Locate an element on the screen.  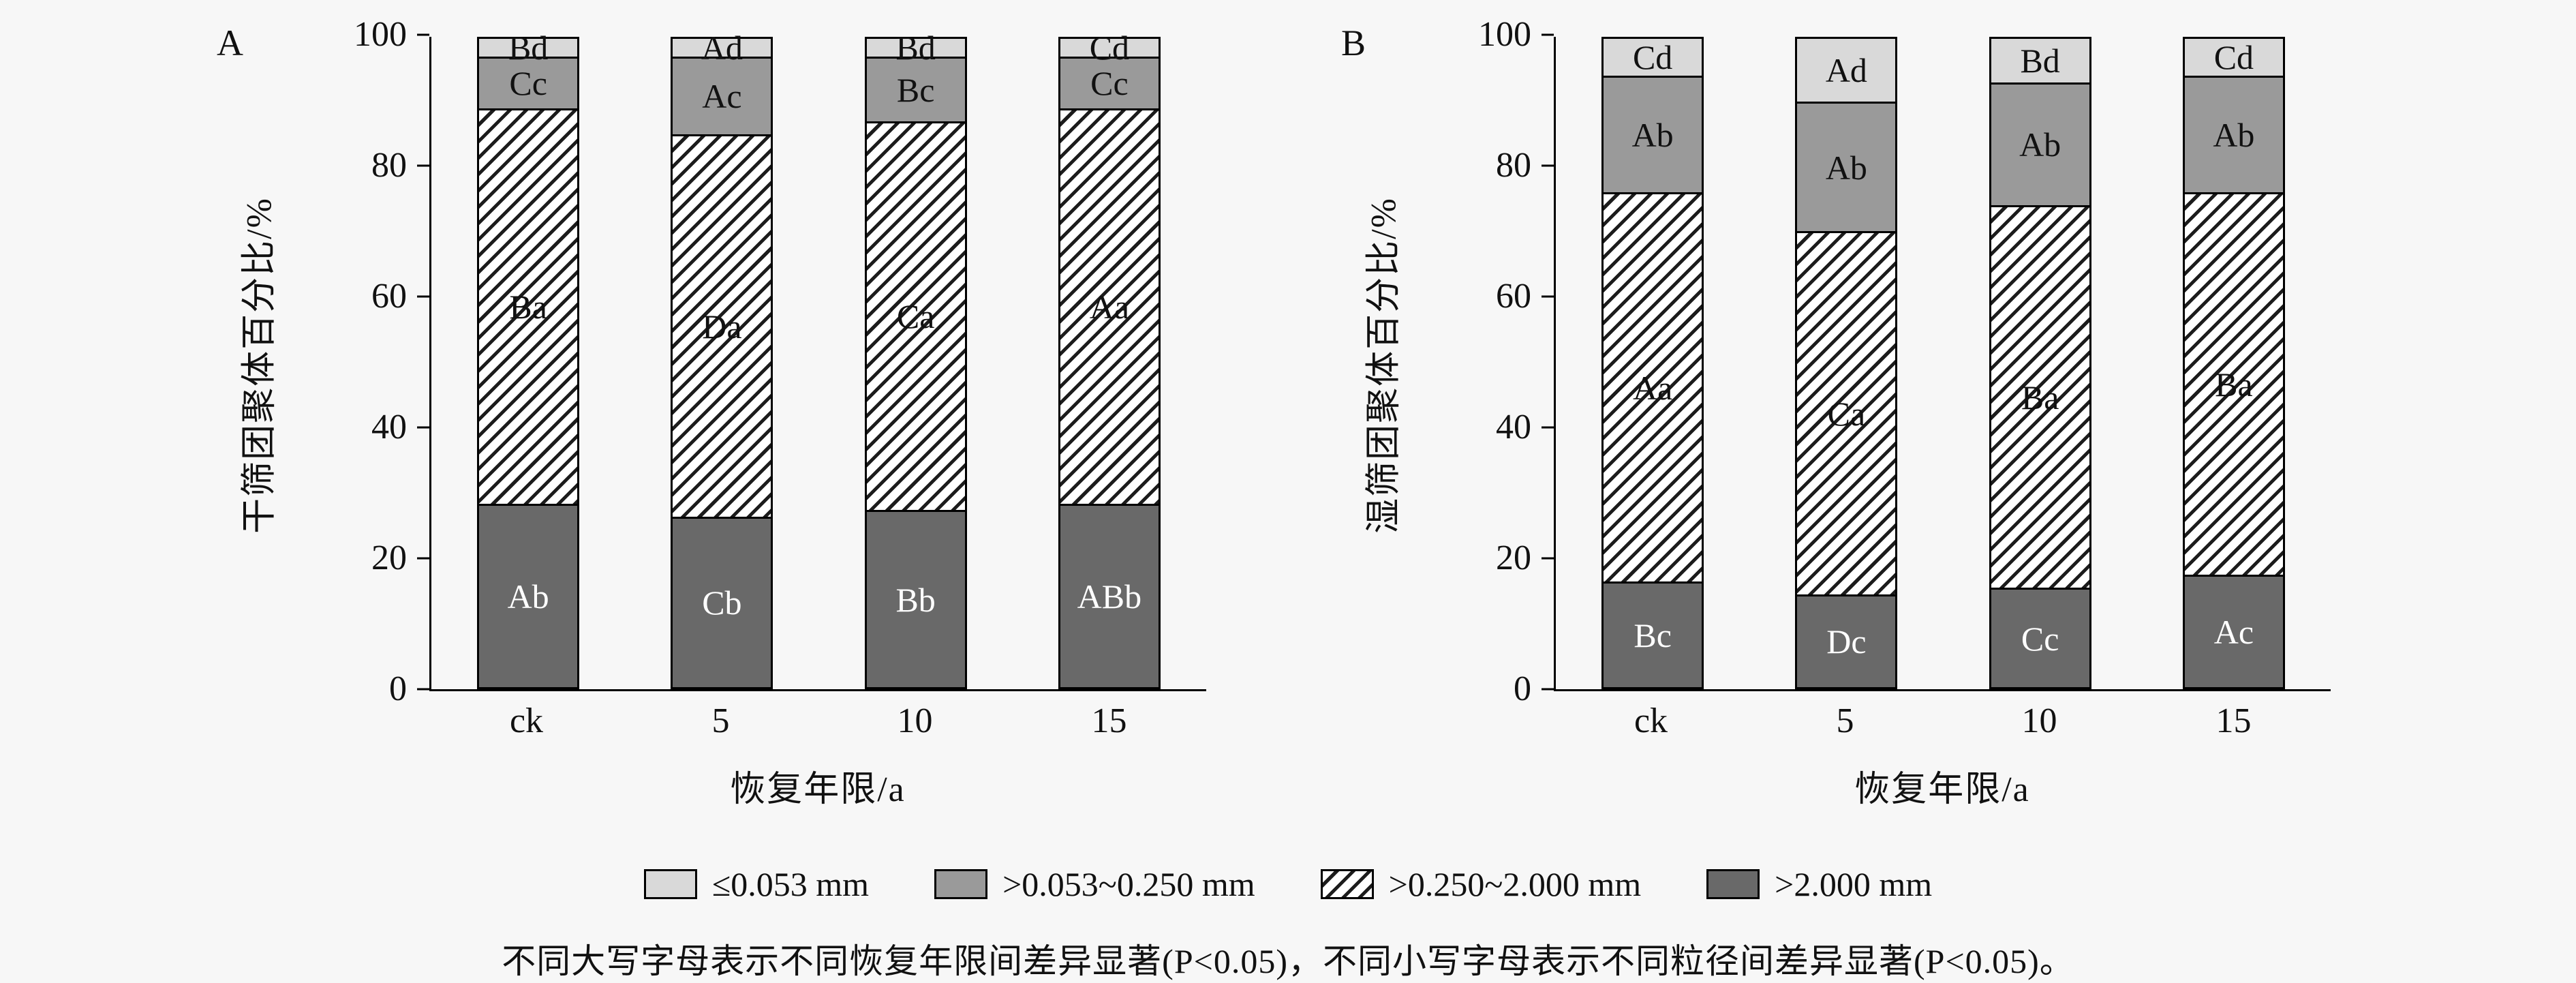
stacked-bar: Bc Aa Ab Cd is located at coordinates (1652, 363).